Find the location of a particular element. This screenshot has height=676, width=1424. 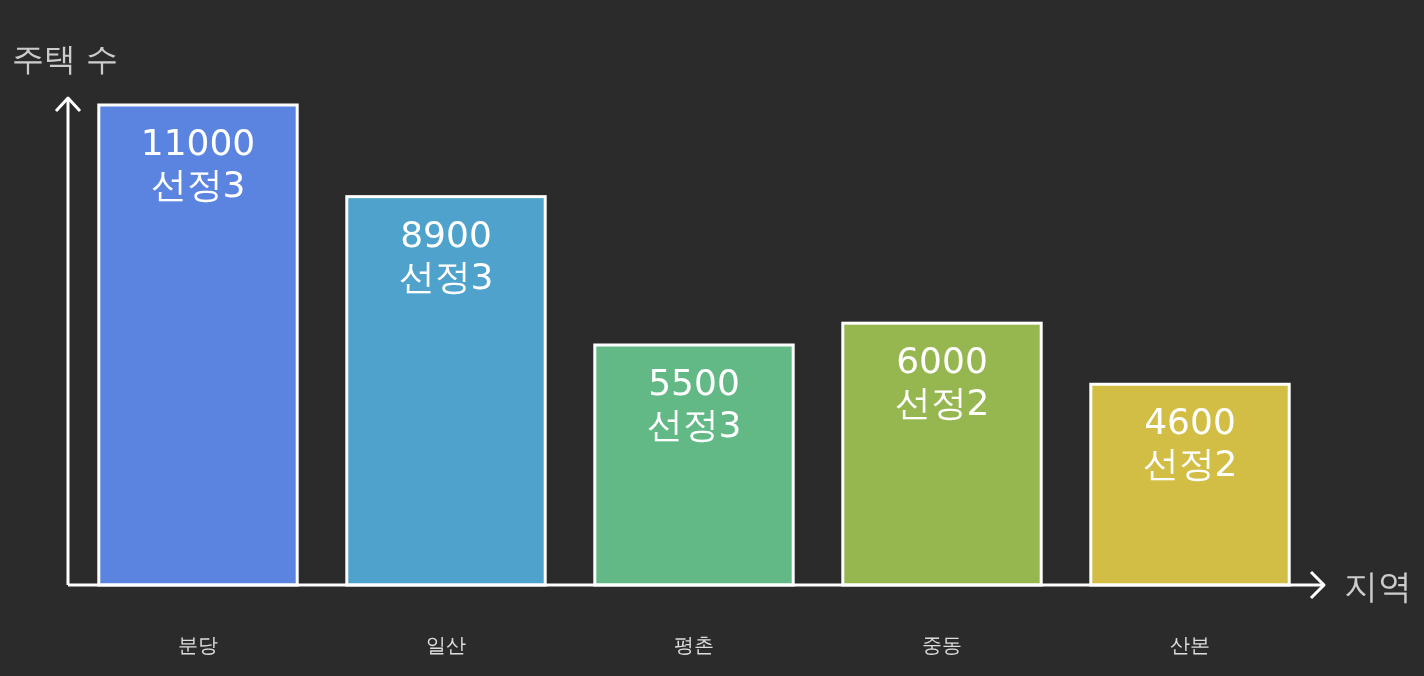

x-tick-label: 중동 is located at coordinates (942, 645).